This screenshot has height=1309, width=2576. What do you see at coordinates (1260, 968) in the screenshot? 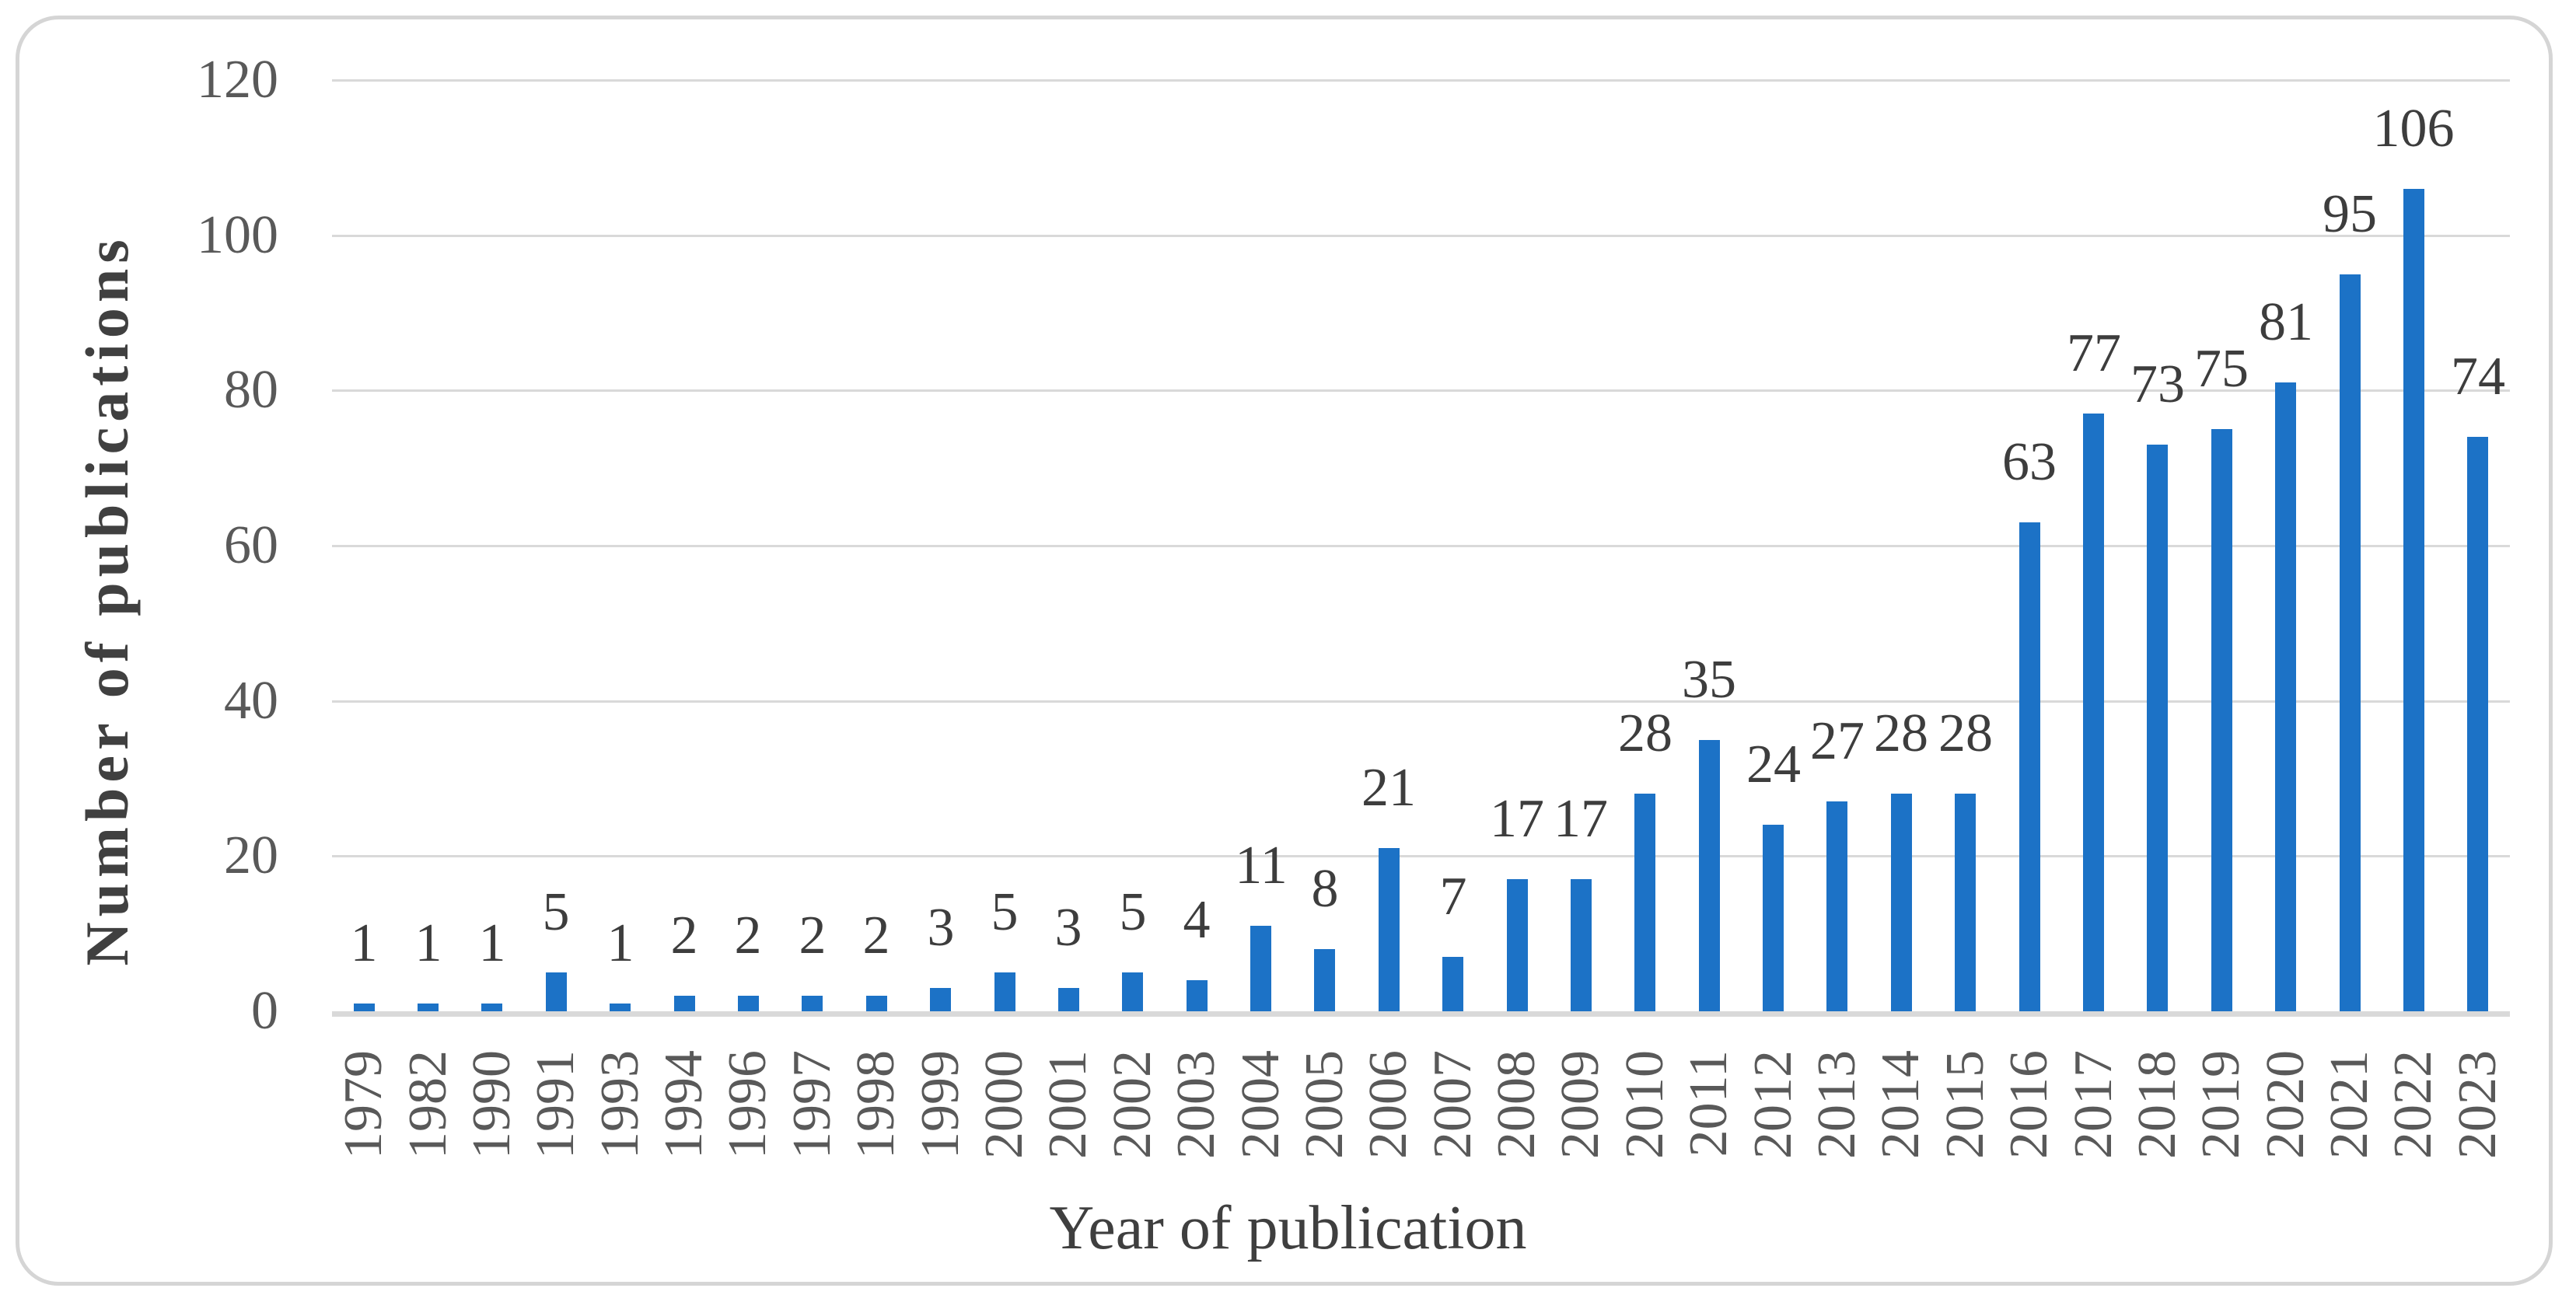
I see `bar-2004` at bounding box center [1260, 968].